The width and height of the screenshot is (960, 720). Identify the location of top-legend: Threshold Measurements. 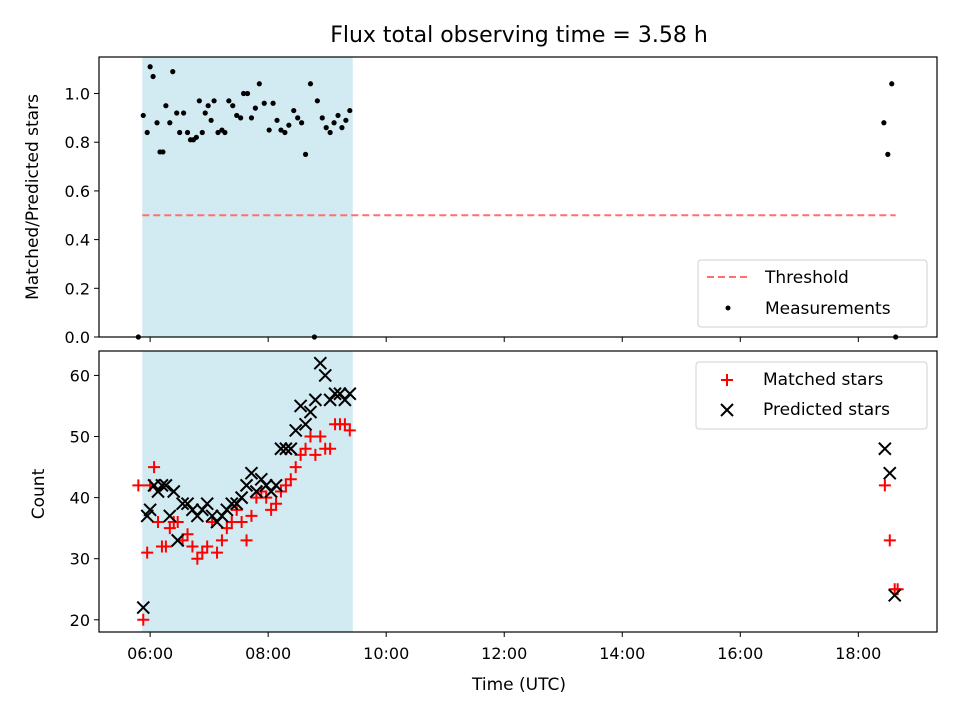
(812, 293).